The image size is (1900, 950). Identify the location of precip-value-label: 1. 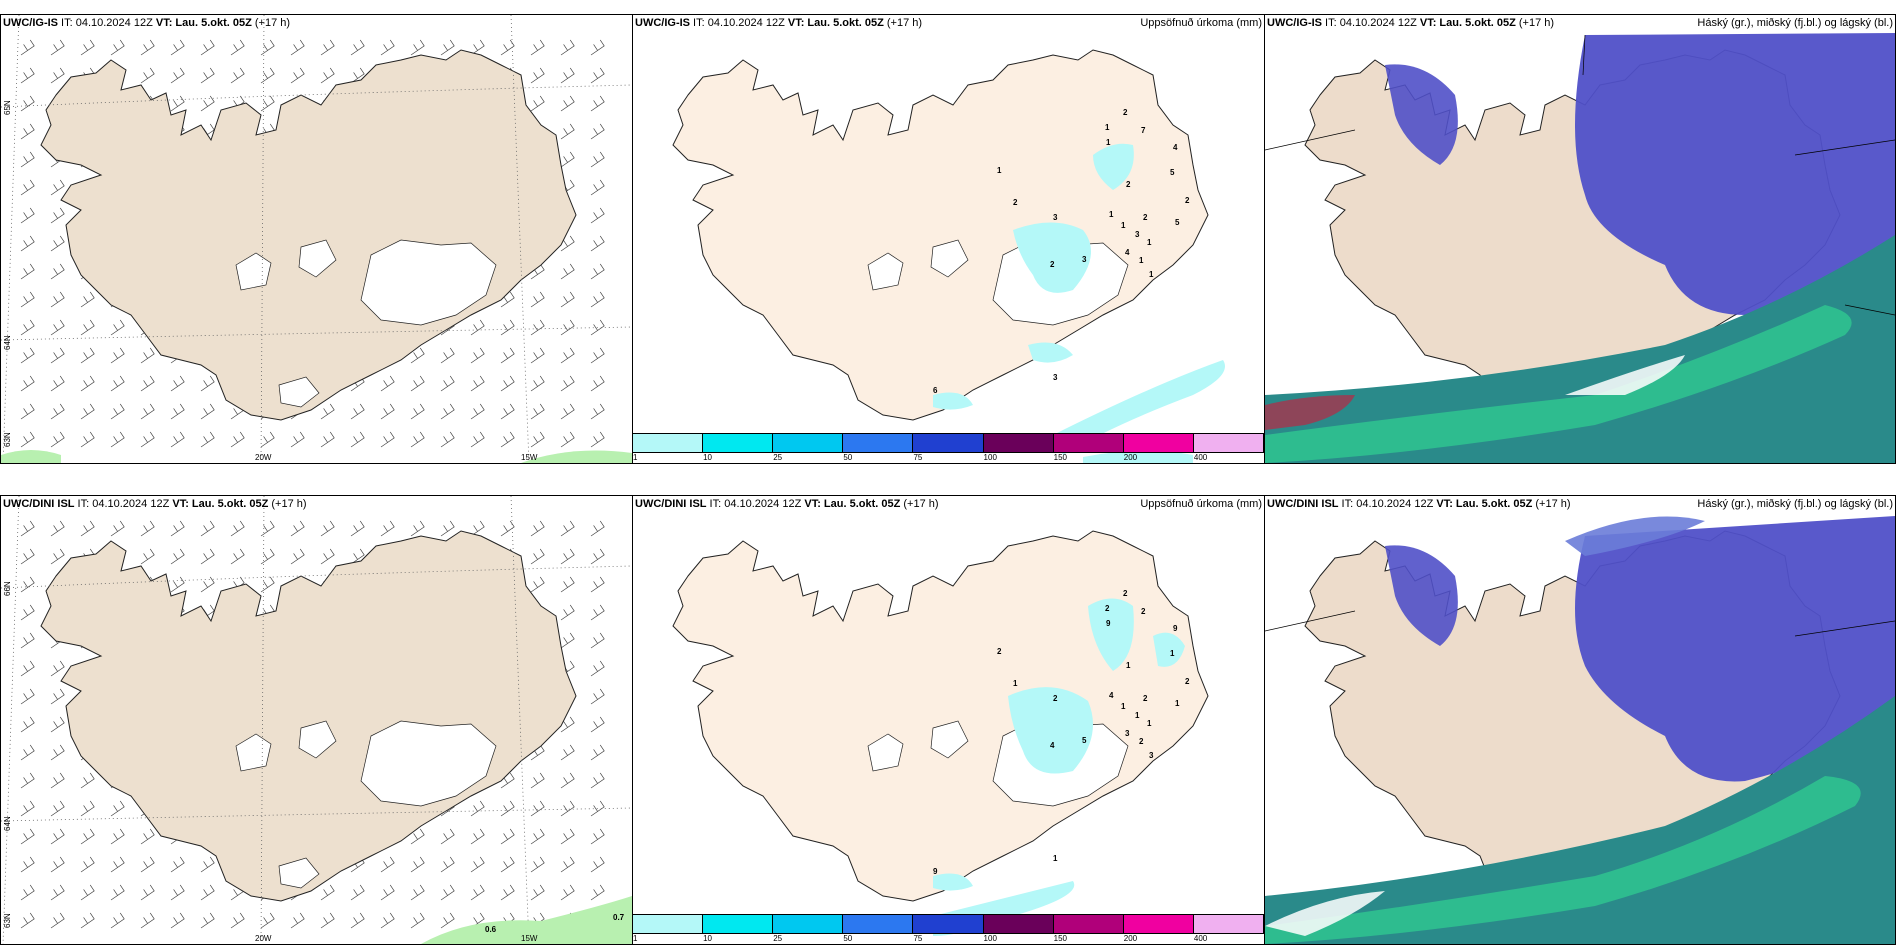
(1177, 703).